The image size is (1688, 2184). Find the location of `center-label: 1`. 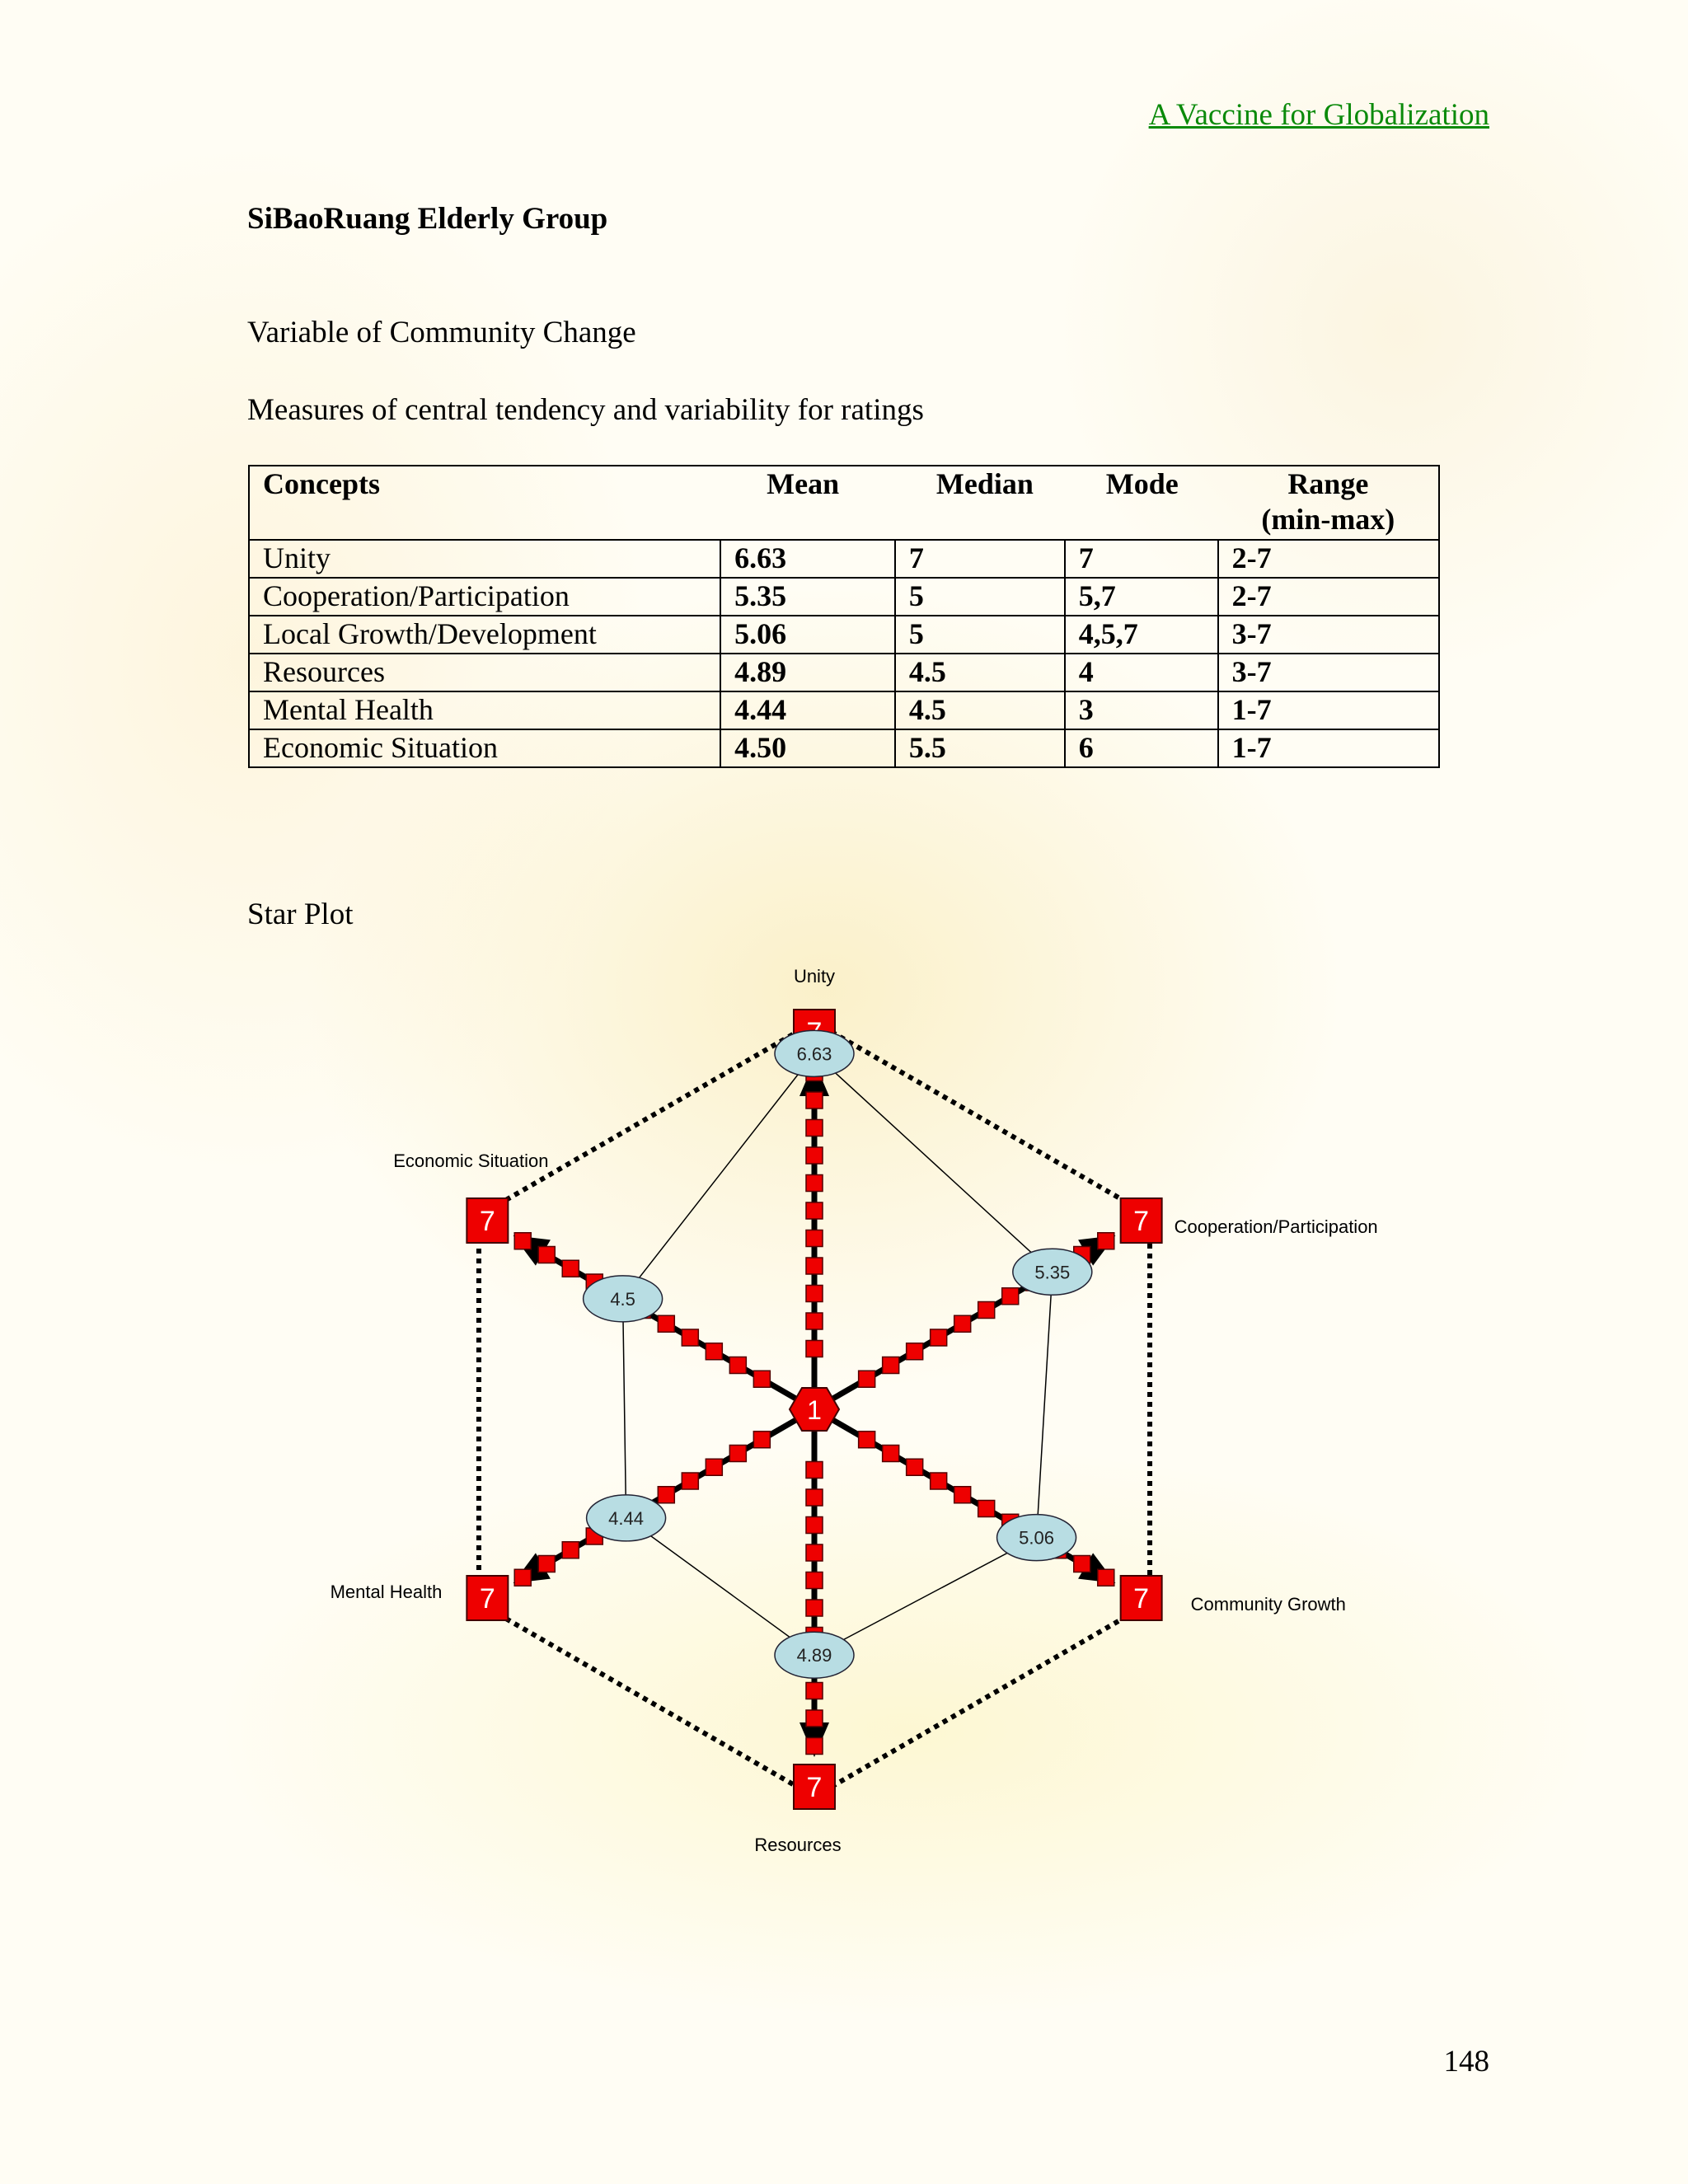

center-label: 1 is located at coordinates (814, 1410).